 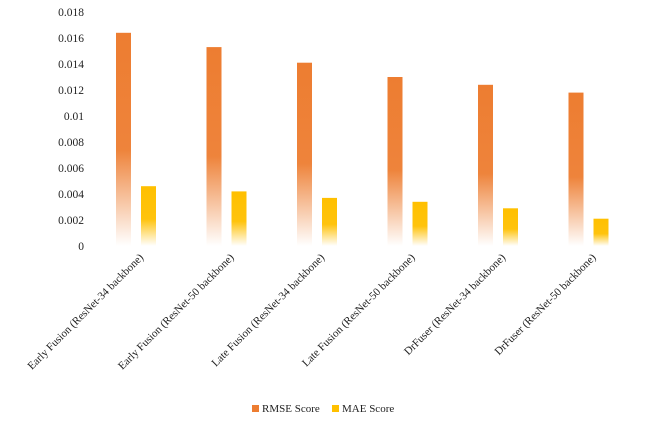 What do you see at coordinates (323, 409) in the screenshot?
I see `legend: RMSE Score MAE Score` at bounding box center [323, 409].